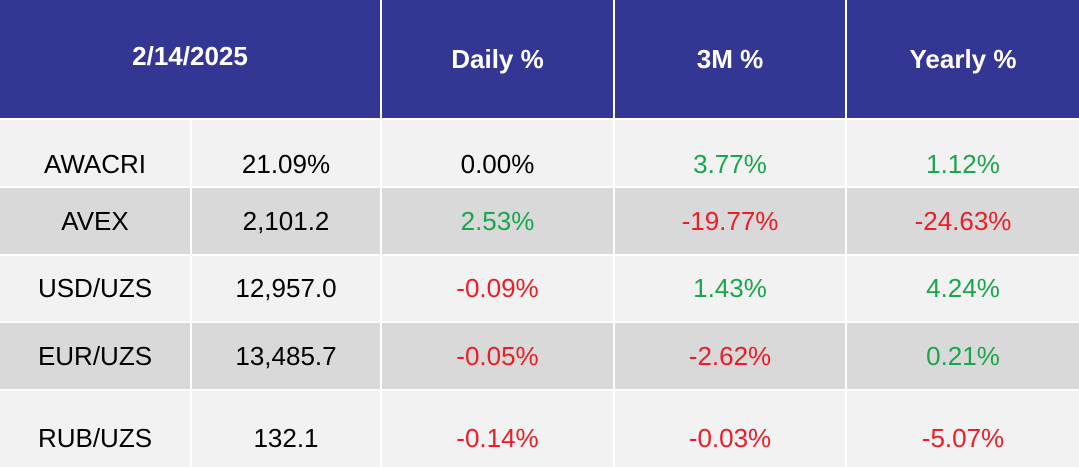 This screenshot has height=467, width=1079. Describe the element at coordinates (497, 355) in the screenshot. I see `row-daily: -0.05%` at that location.